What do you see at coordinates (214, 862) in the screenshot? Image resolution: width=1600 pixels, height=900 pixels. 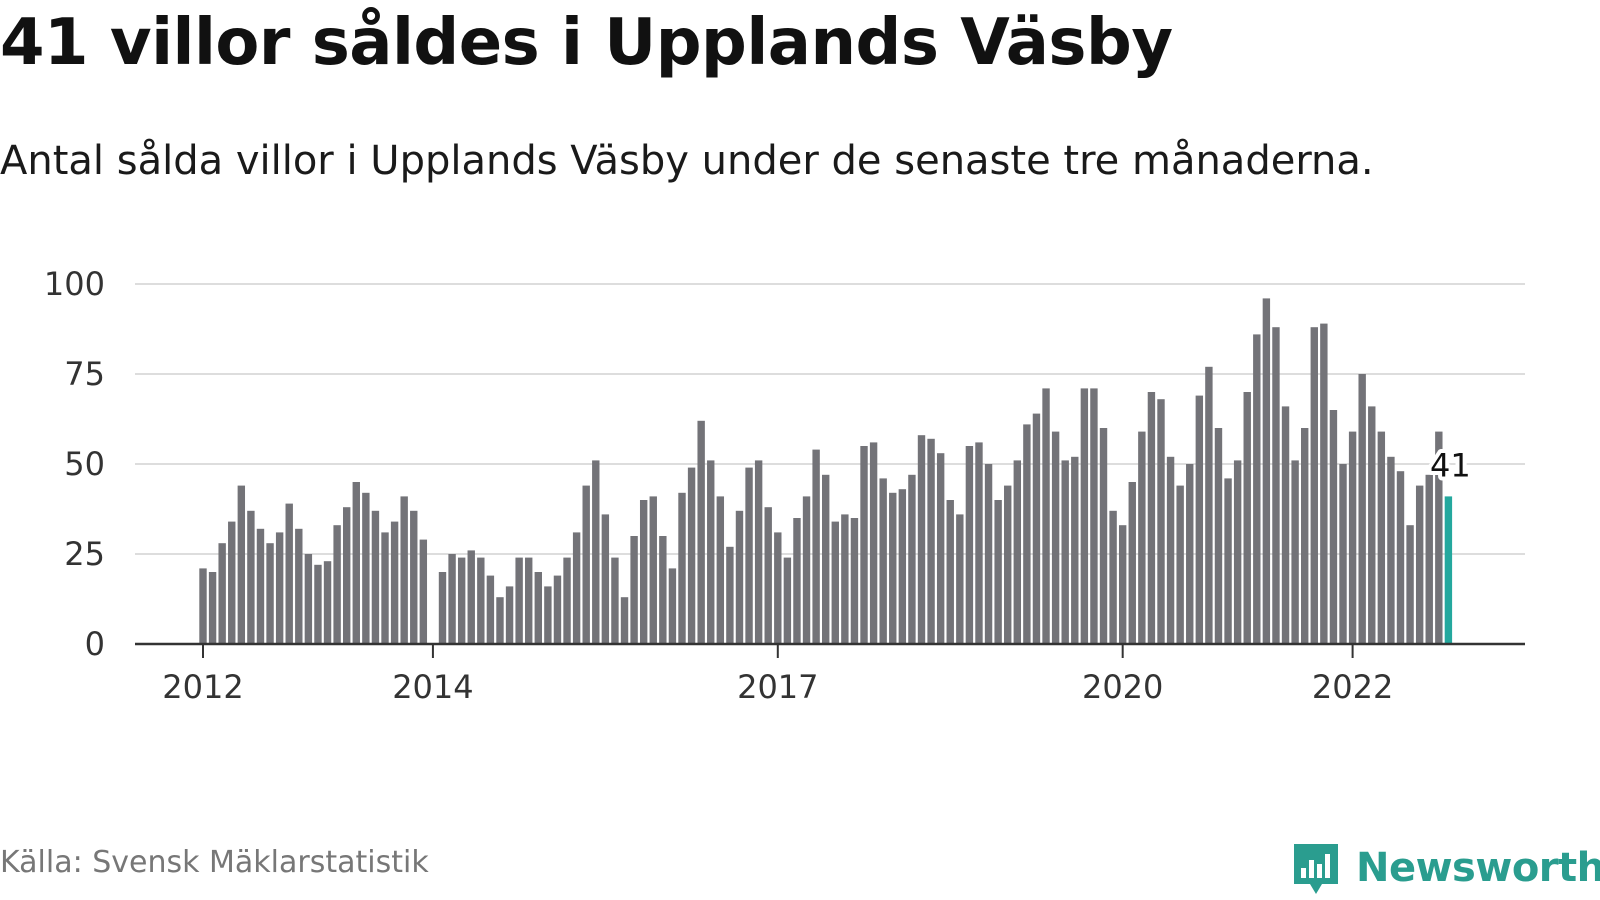 I see `source-note: Källa: Svensk Mäklarstatistik` at bounding box center [214, 862].